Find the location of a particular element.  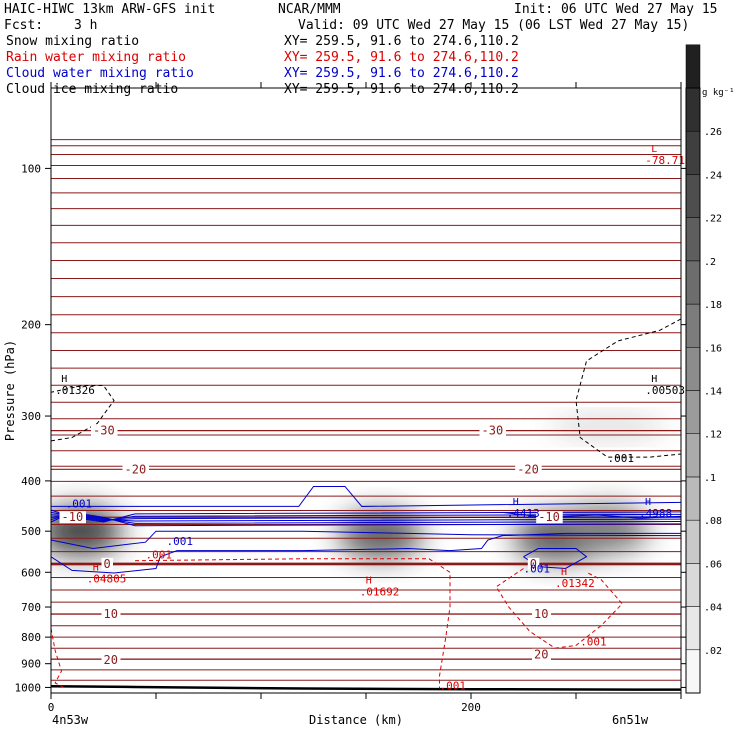

legend-cloudice-xy: XY= 259.5, 91.6 to 274.6,110.2 is located at coordinates (401, 89).